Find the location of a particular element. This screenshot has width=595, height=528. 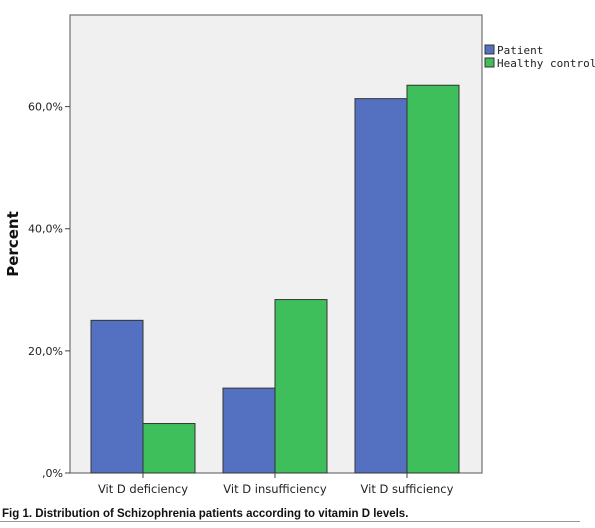

y-tick-label: ,0% is located at coordinates (52, 473).